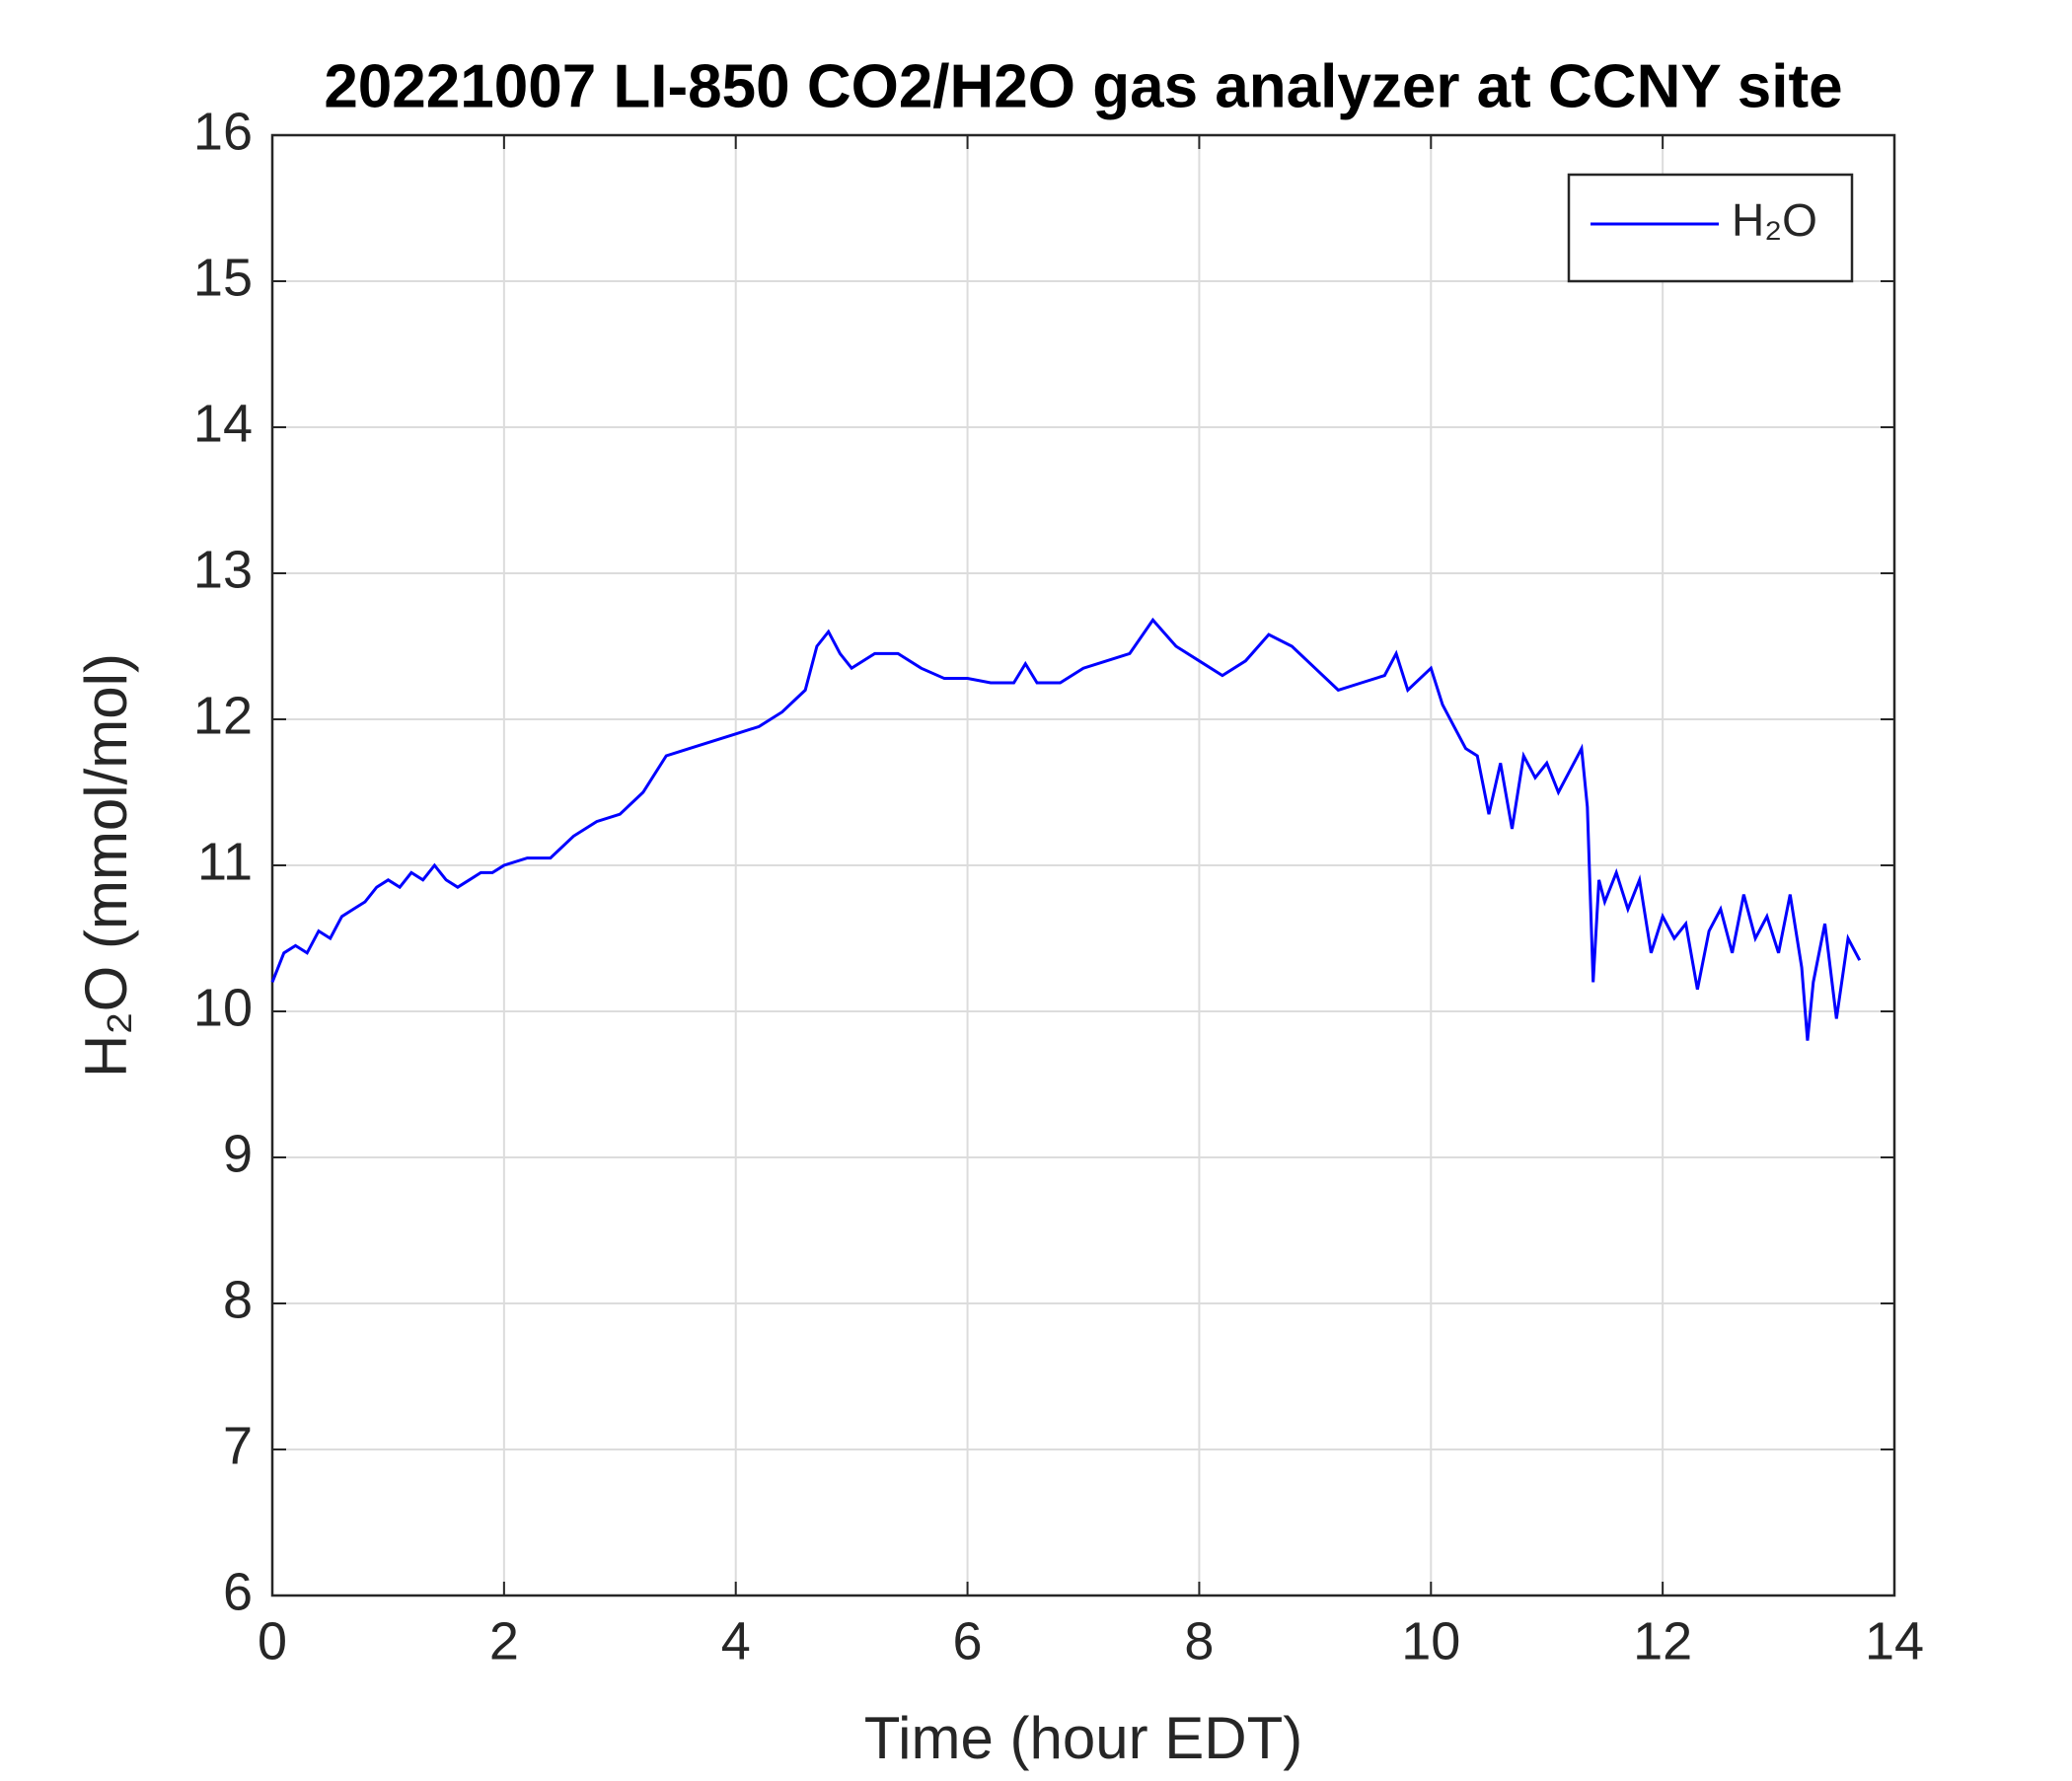 The width and height of the screenshot is (2072, 1781). Describe the element at coordinates (223, 1007) in the screenshot. I see `y-tick-label: 10` at that location.